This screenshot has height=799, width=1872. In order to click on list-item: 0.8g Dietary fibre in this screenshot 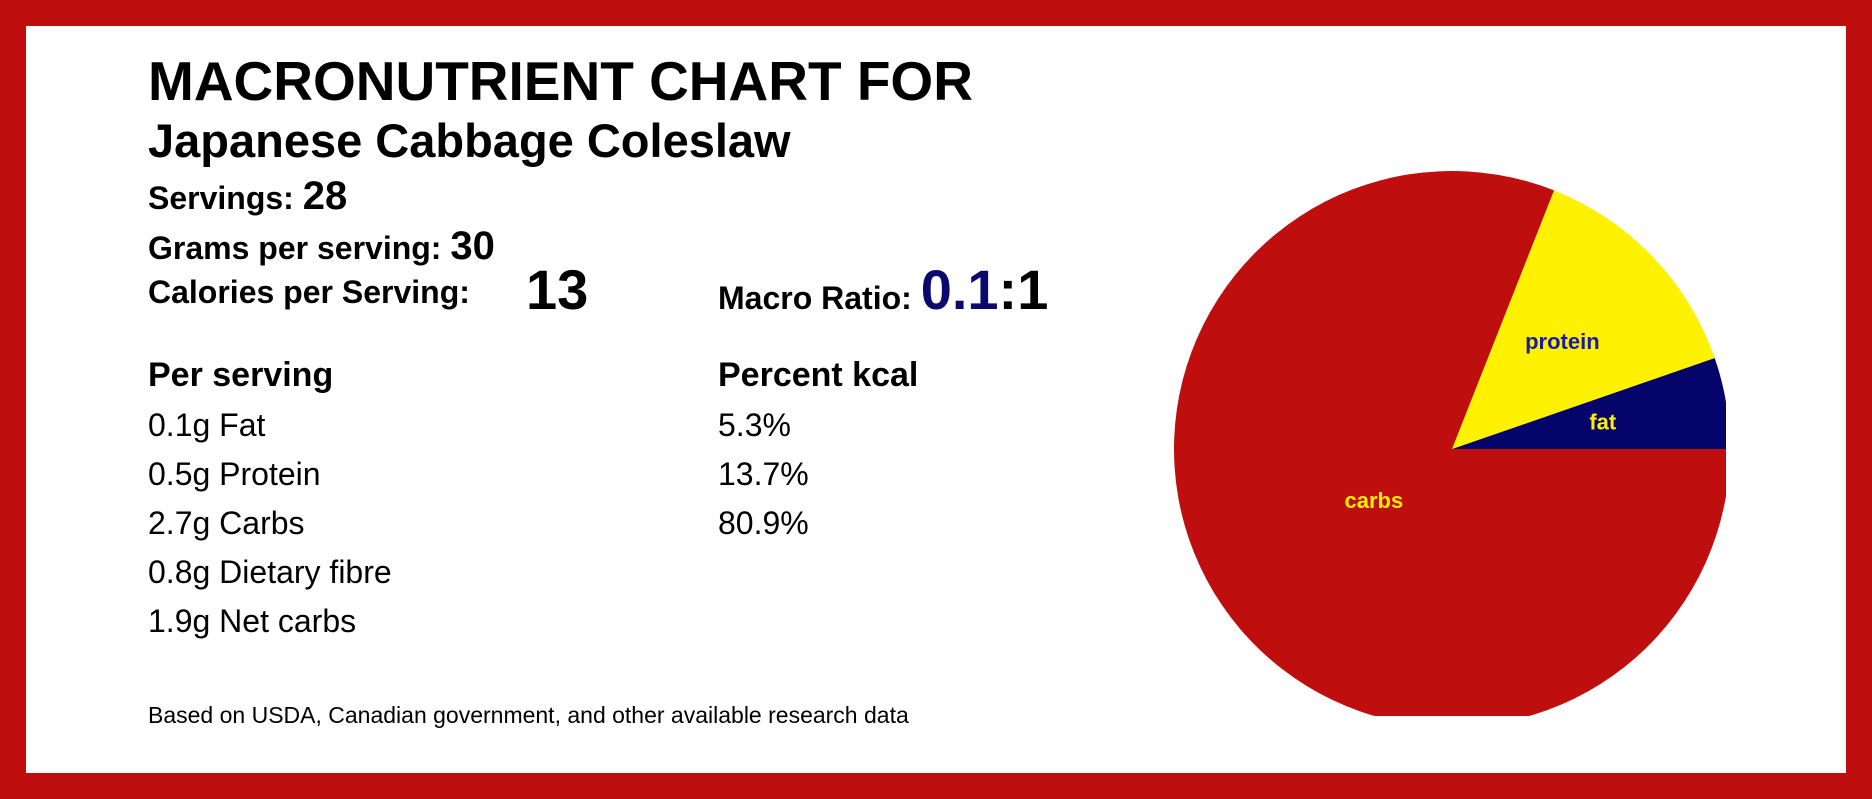, I will do `click(270, 572)`.